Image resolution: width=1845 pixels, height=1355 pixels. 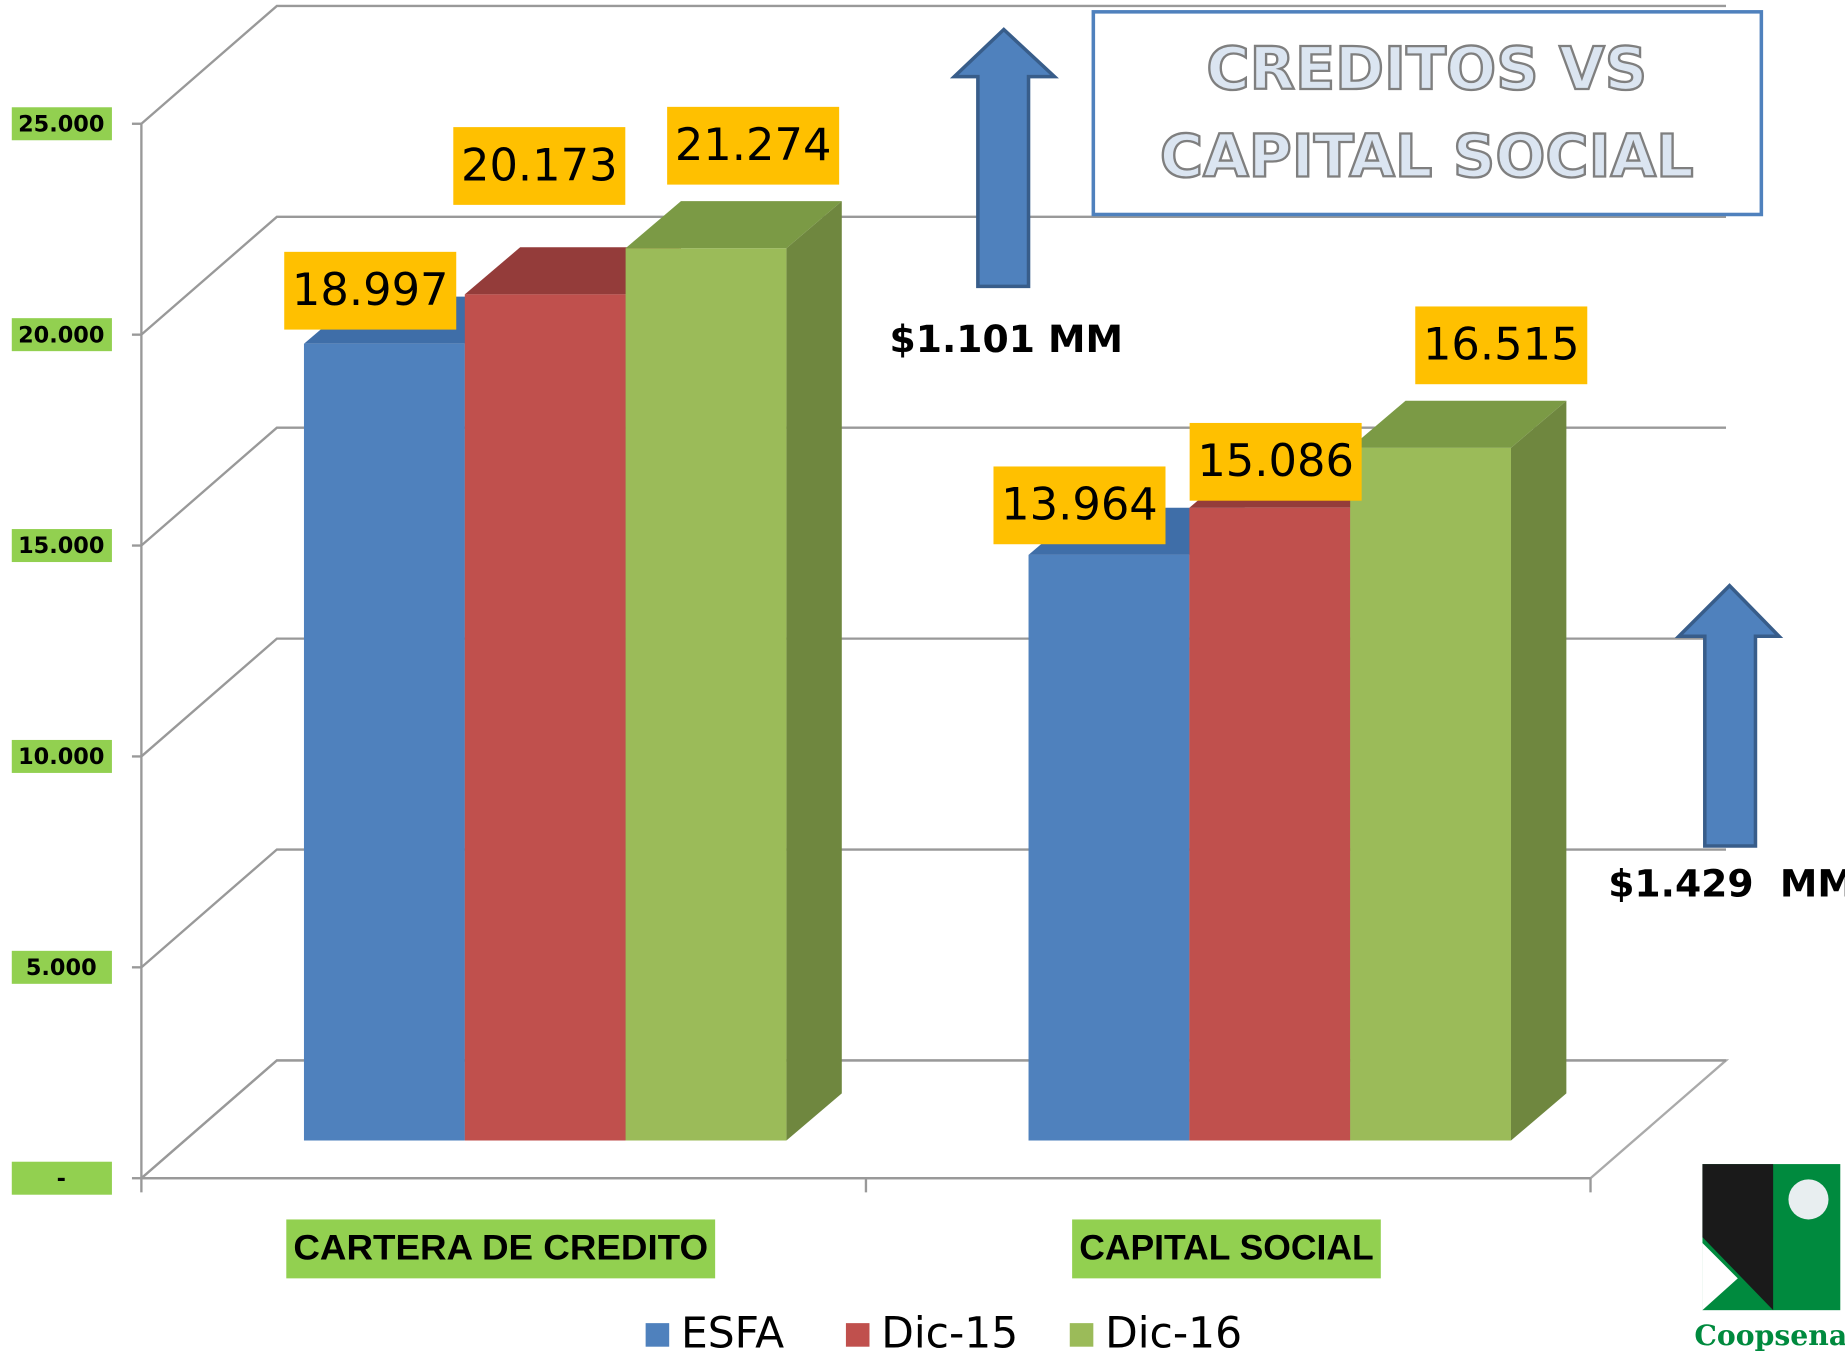 I want to click on y-tick-label: 5.000, so click(x=61, y=968).